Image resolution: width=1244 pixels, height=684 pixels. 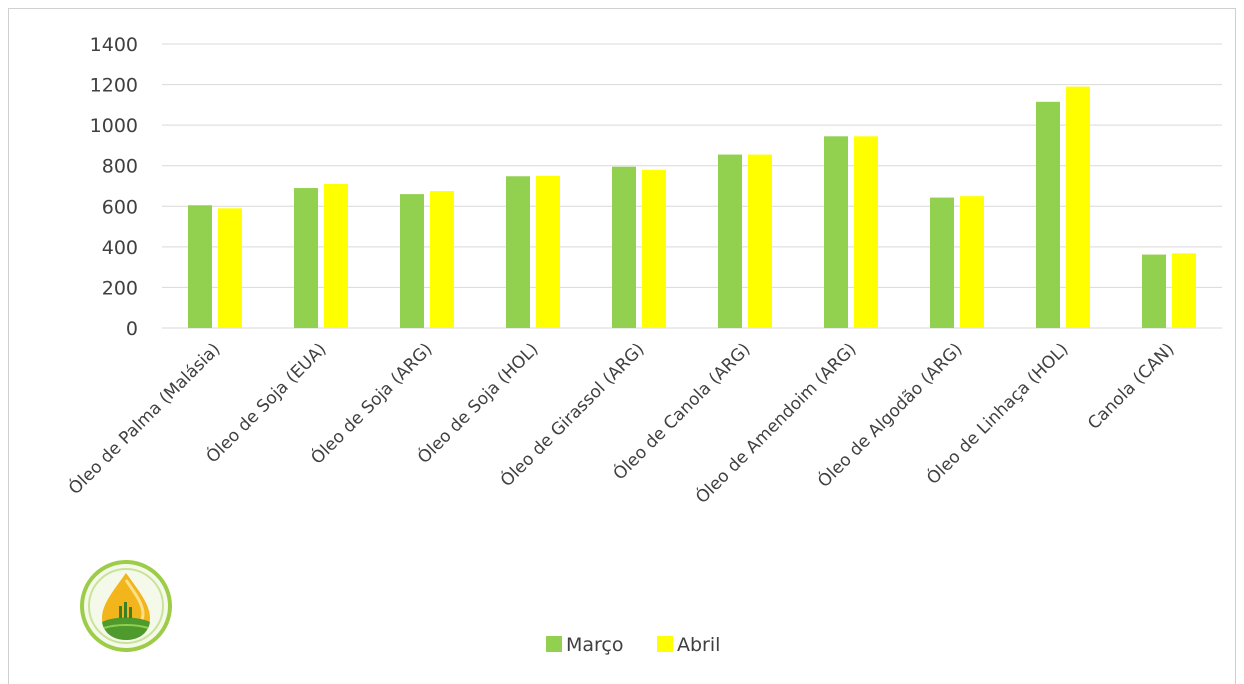 I want to click on y-tick-label: 1200, so click(x=114, y=86).